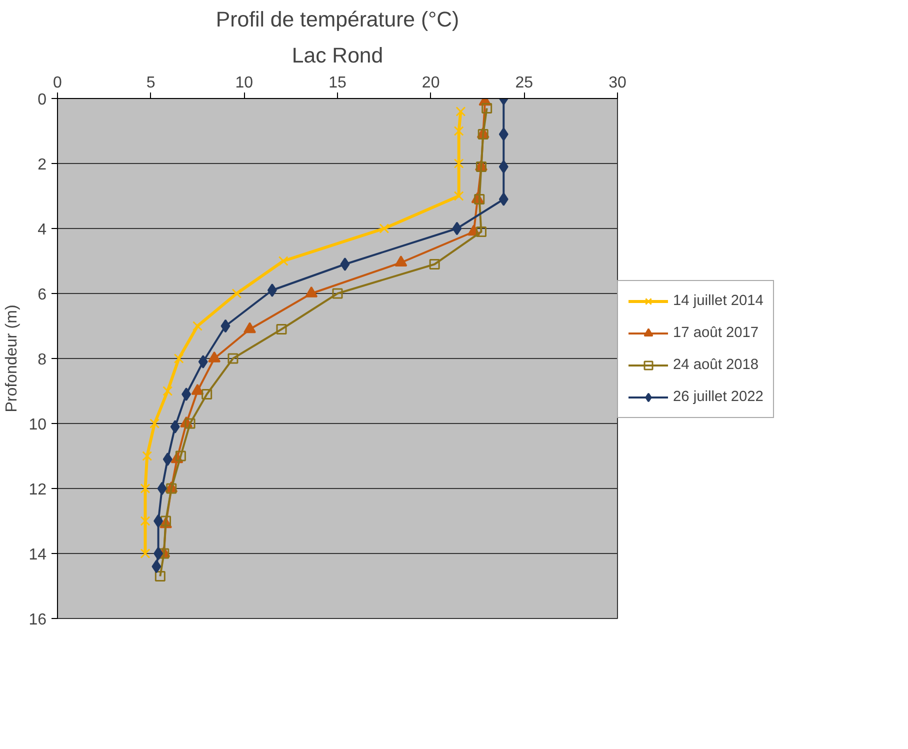  I want to click on y-tick-label: 2, so click(42, 165).